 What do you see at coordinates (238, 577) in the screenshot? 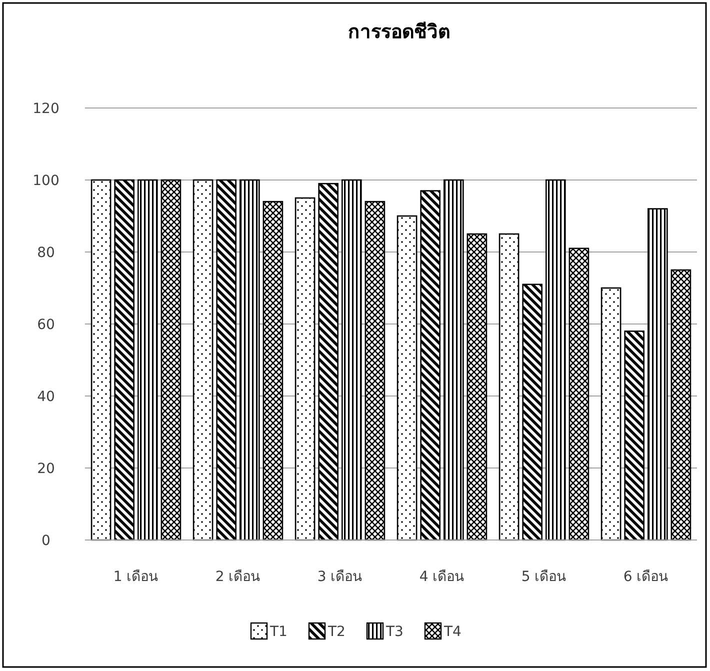
I see `x-tick-label: 2 เดือน` at bounding box center [238, 577].